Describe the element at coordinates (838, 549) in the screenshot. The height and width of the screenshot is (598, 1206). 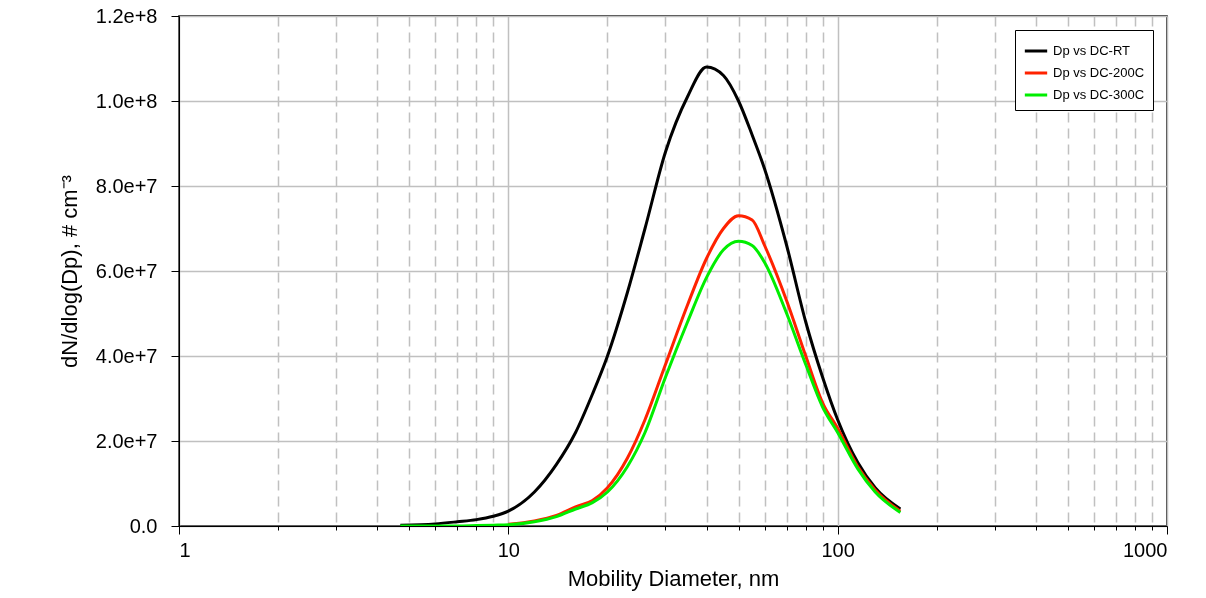
I see `x-tick-label: 100` at that location.